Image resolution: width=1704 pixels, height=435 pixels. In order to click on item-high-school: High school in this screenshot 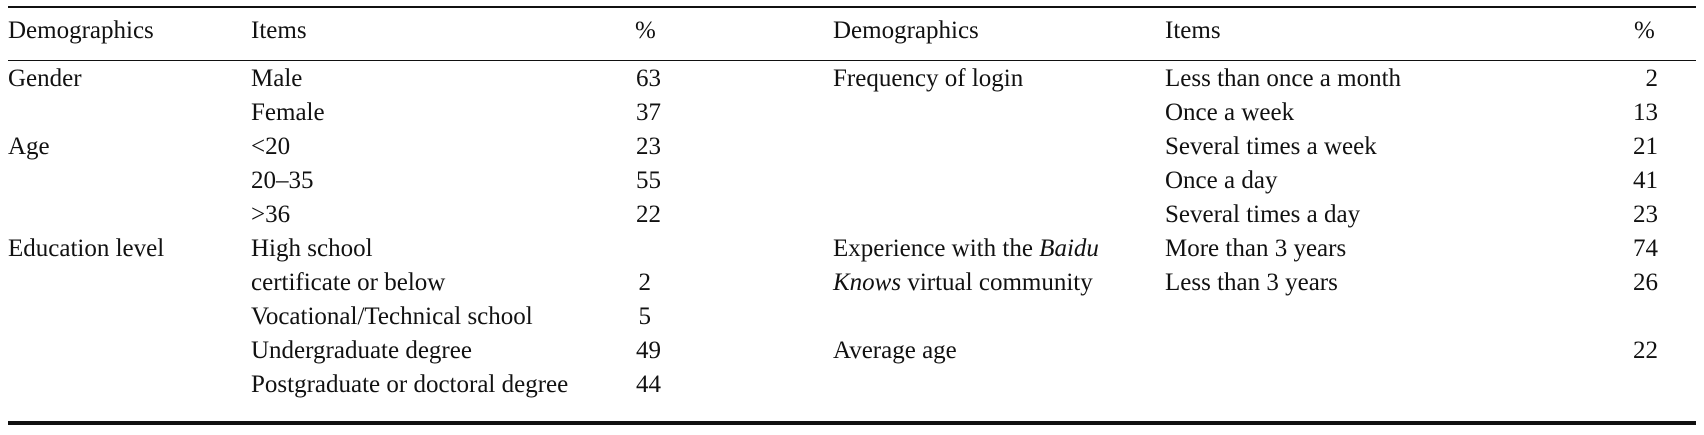, I will do `click(312, 248)`.